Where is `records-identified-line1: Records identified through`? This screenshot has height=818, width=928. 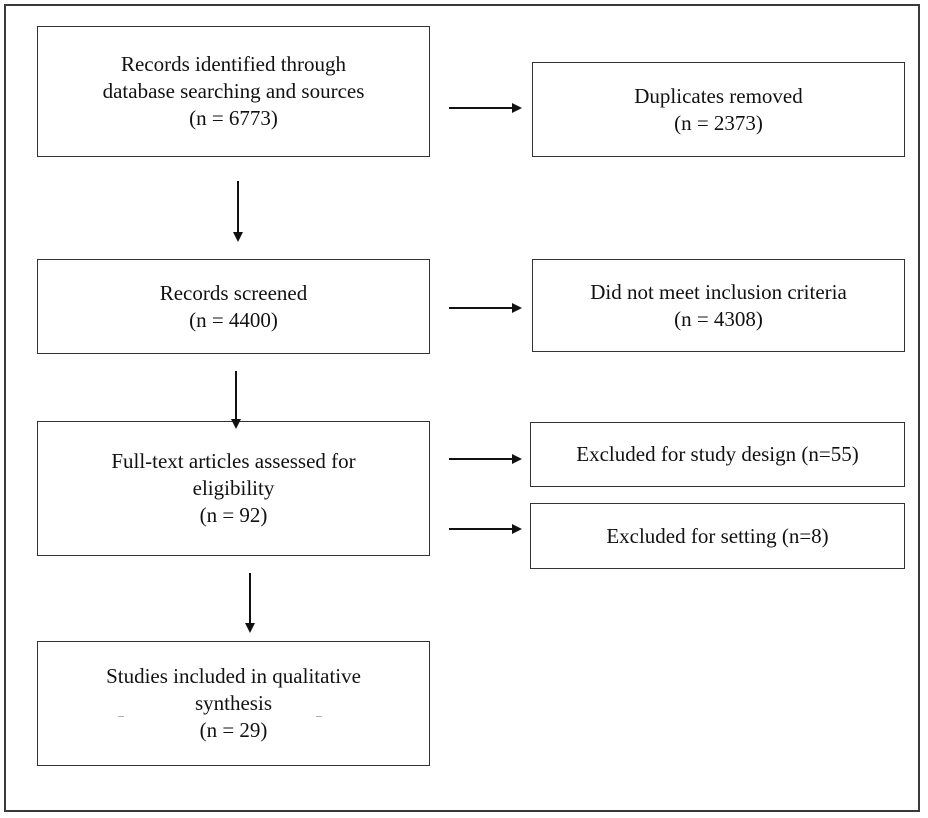 records-identified-line1: Records identified through is located at coordinates (233, 64).